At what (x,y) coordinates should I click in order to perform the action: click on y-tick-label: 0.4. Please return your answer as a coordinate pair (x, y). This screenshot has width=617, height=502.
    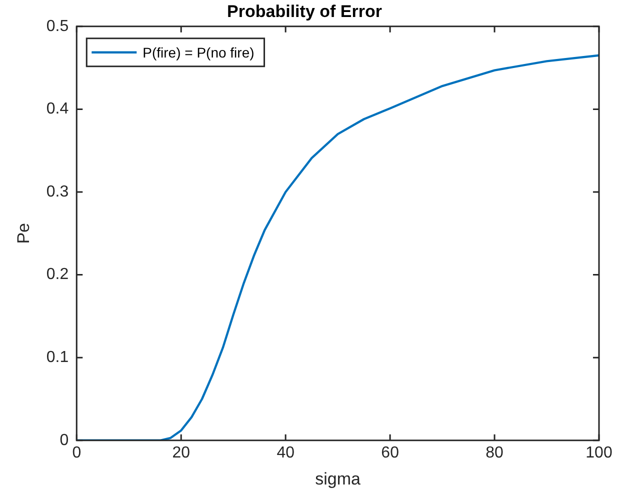
    Looking at the image, I should click on (57, 109).